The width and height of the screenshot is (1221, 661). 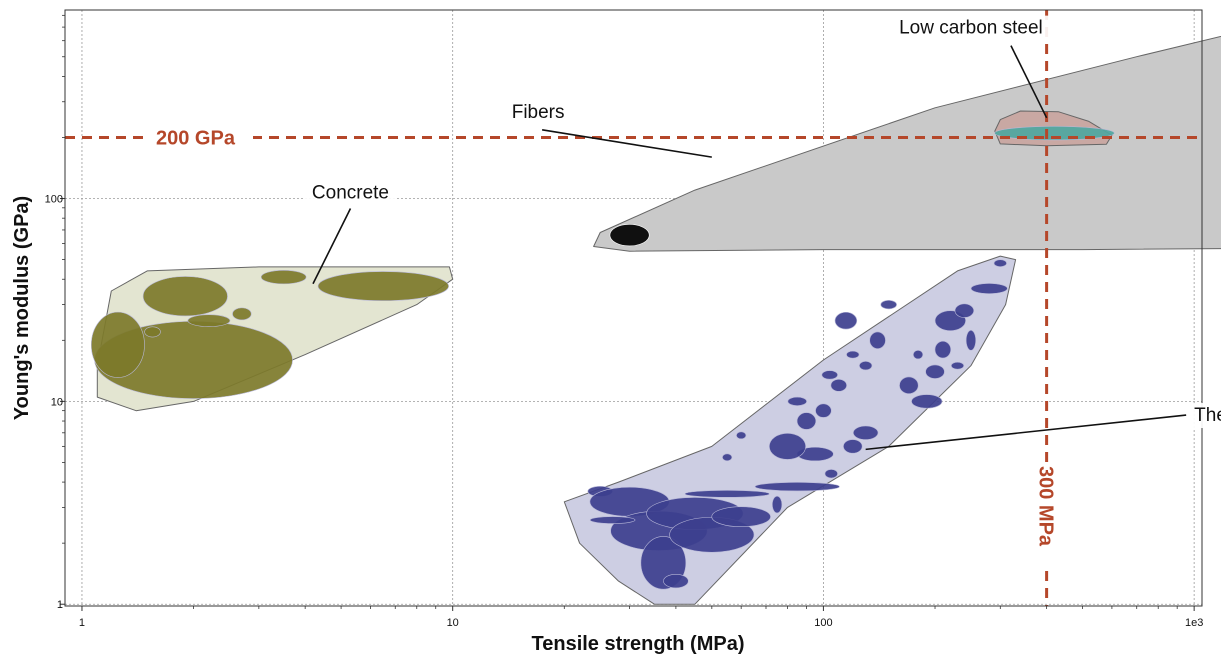 I want to click on fibers-label-bg, so click(x=538, y=112).